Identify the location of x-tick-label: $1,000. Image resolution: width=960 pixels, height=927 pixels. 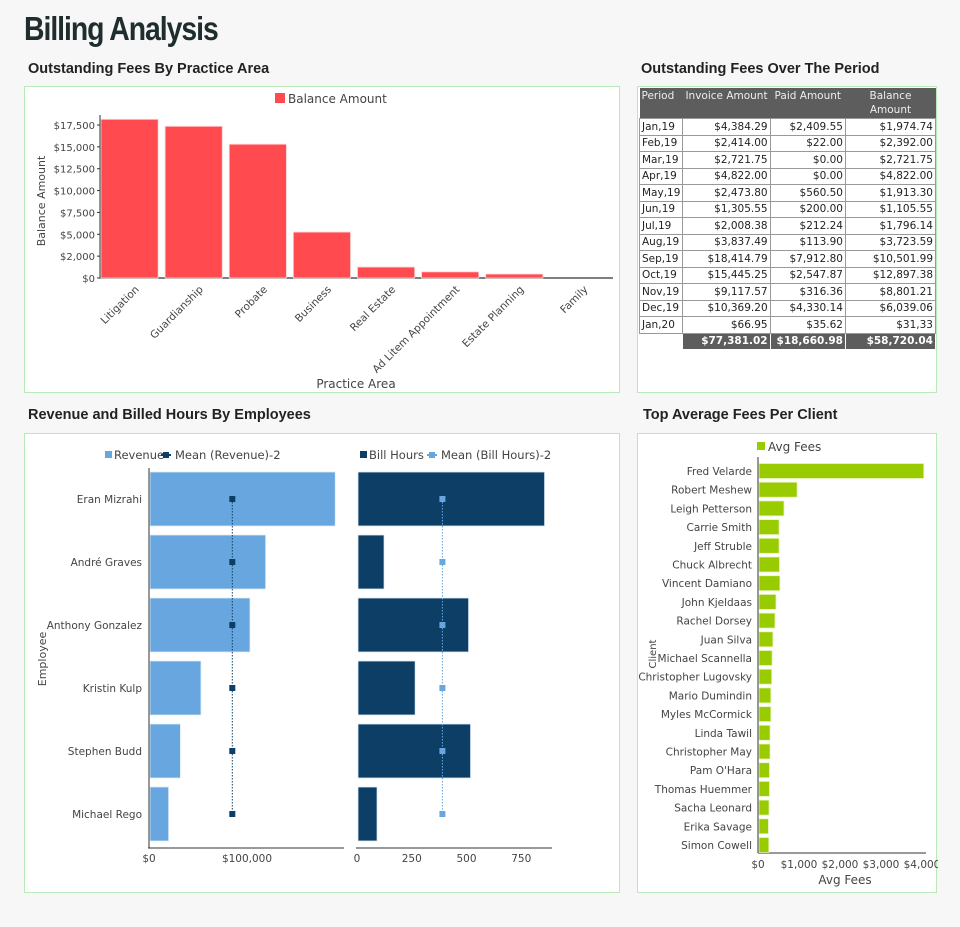
(799, 865).